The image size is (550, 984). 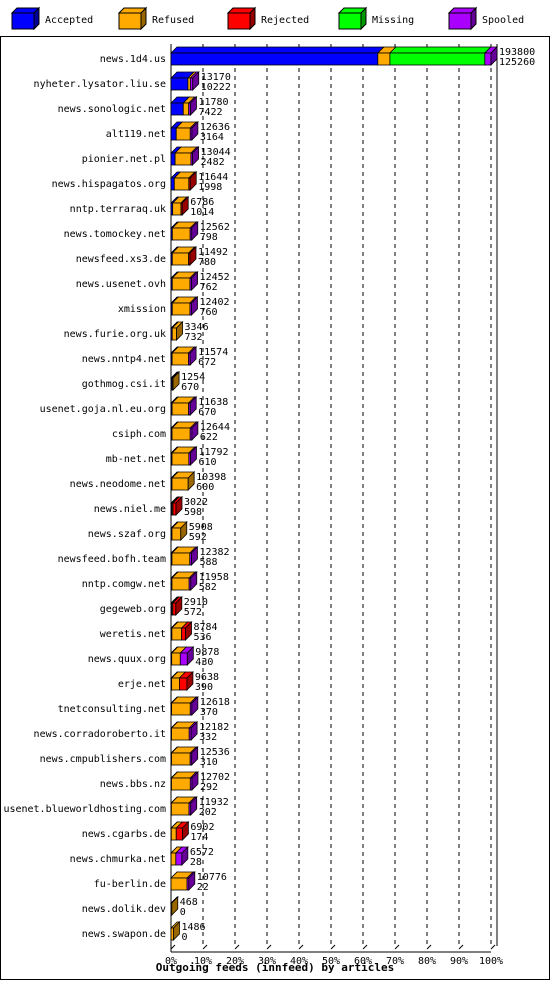 What do you see at coordinates (427, 961) in the screenshot?
I see `x-tick-label: 80%` at bounding box center [427, 961].